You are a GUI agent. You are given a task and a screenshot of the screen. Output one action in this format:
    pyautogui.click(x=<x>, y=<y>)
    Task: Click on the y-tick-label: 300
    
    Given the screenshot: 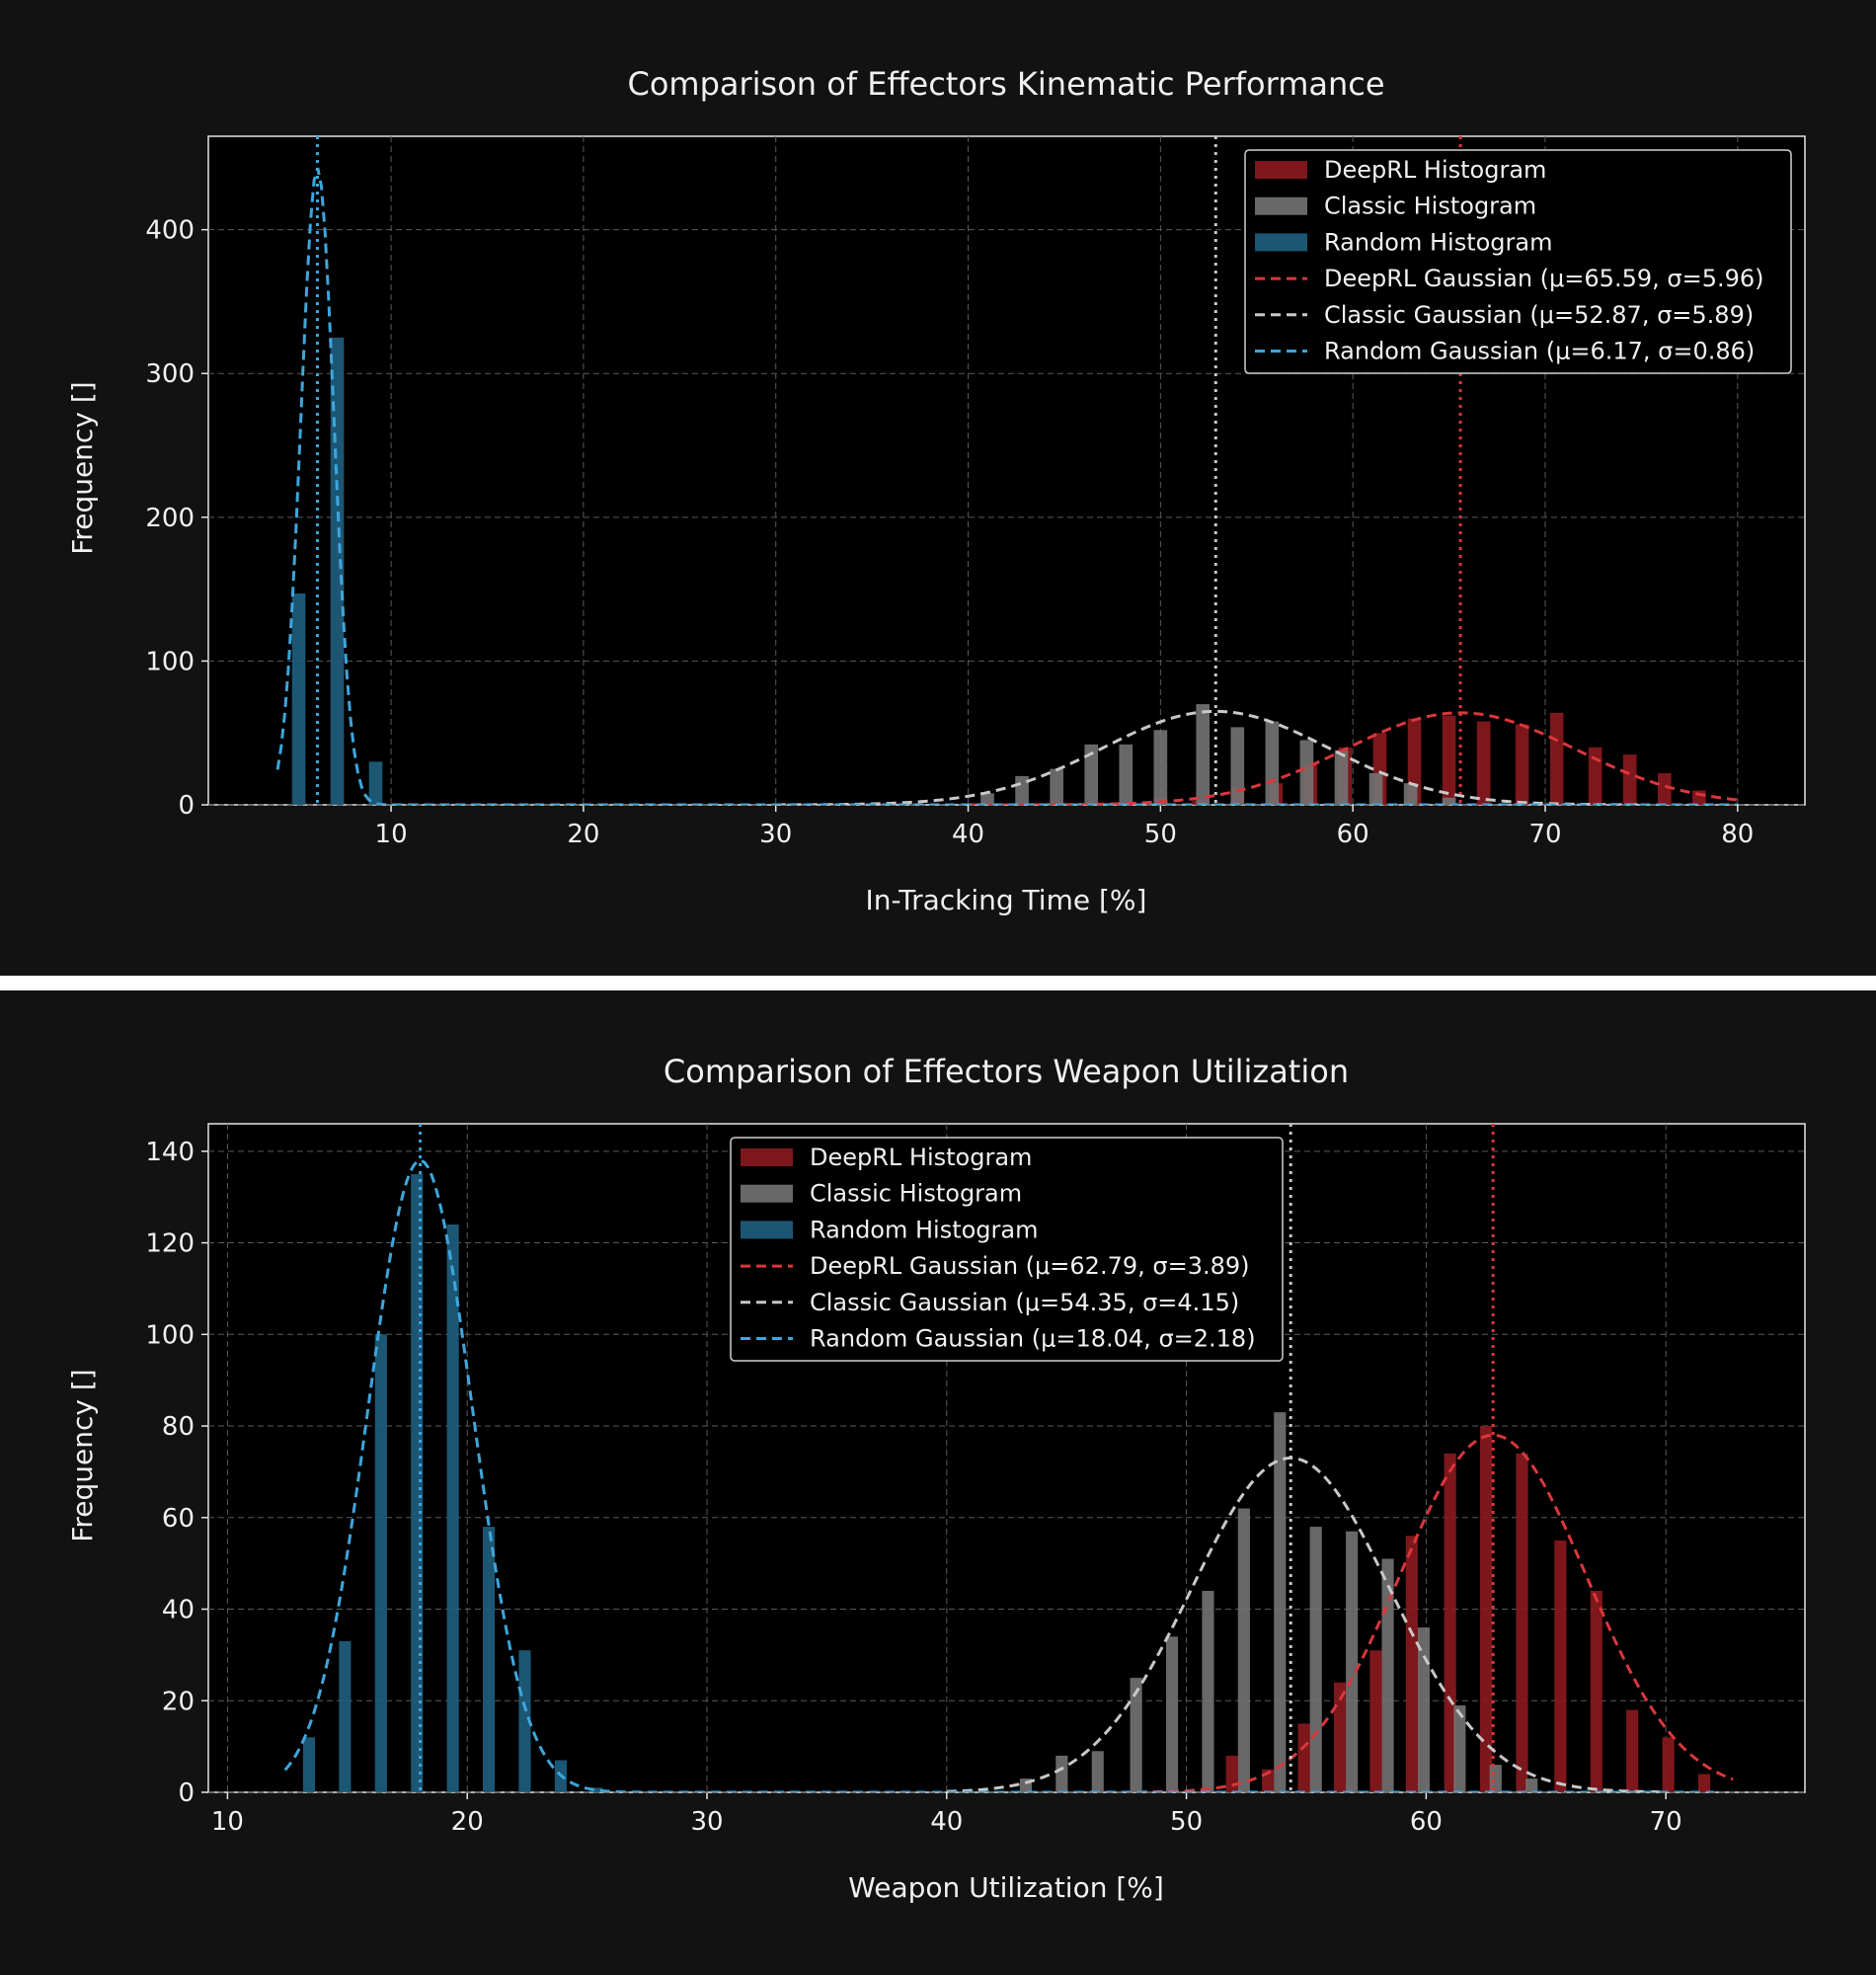 What is the action you would take?
    pyautogui.click(x=170, y=374)
    